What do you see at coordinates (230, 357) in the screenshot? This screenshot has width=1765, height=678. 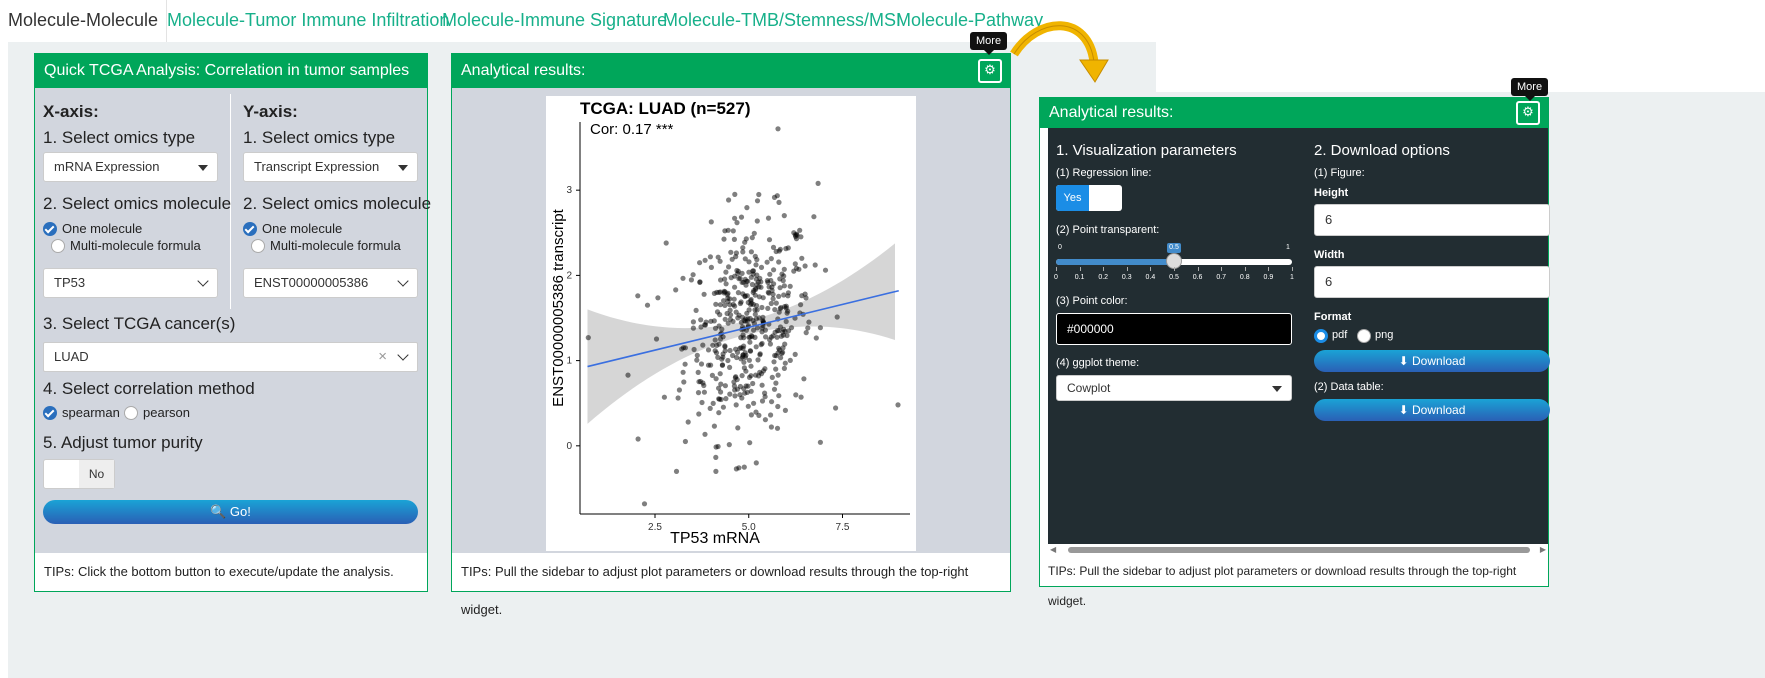 I see `cancer-select: LUAD ×` at bounding box center [230, 357].